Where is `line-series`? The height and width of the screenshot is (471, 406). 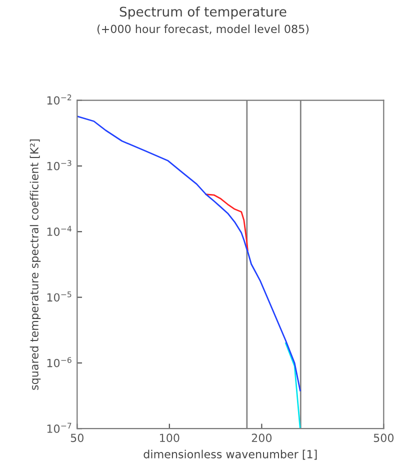
line-series is located at coordinates (226, 222).